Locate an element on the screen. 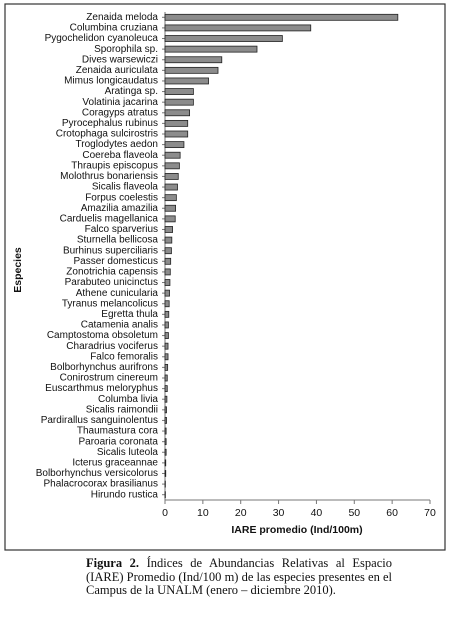  y-tick-label: Troglodytes aedon is located at coordinates (117, 144).